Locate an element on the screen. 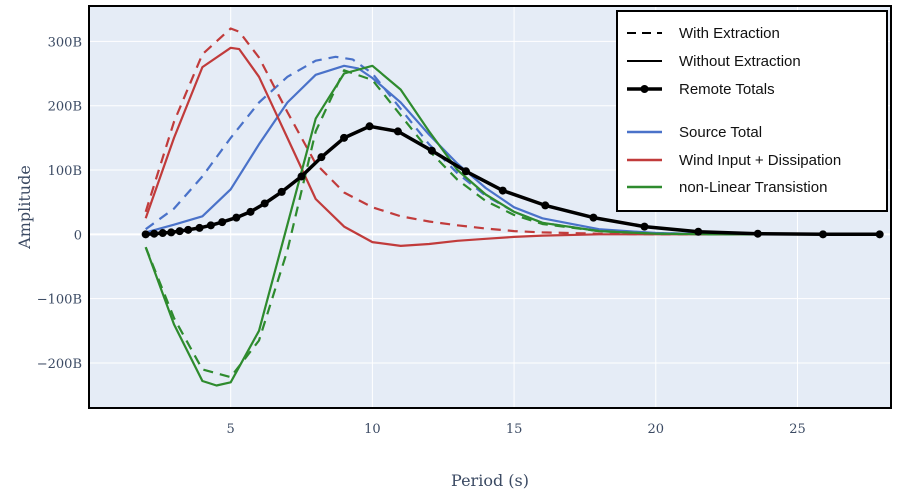  y-axis-title: Amplitude is located at coordinates (24, 207).